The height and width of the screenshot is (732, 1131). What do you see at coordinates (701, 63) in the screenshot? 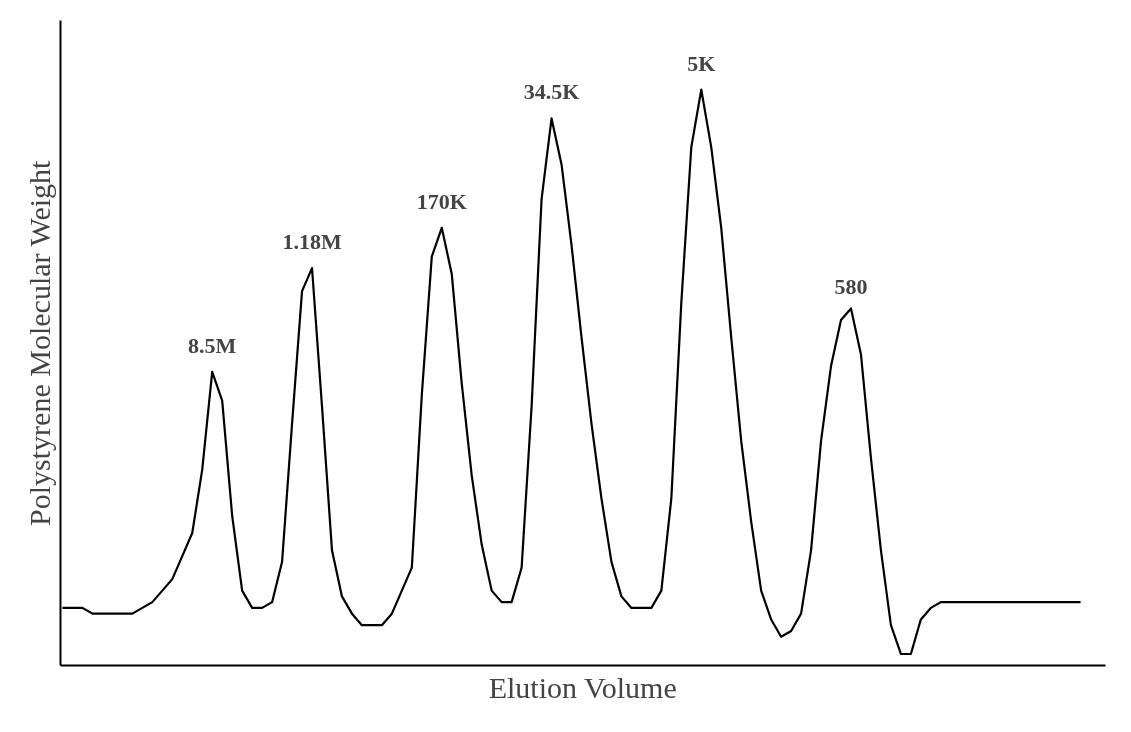
I see `text: 5K` at bounding box center [701, 63].